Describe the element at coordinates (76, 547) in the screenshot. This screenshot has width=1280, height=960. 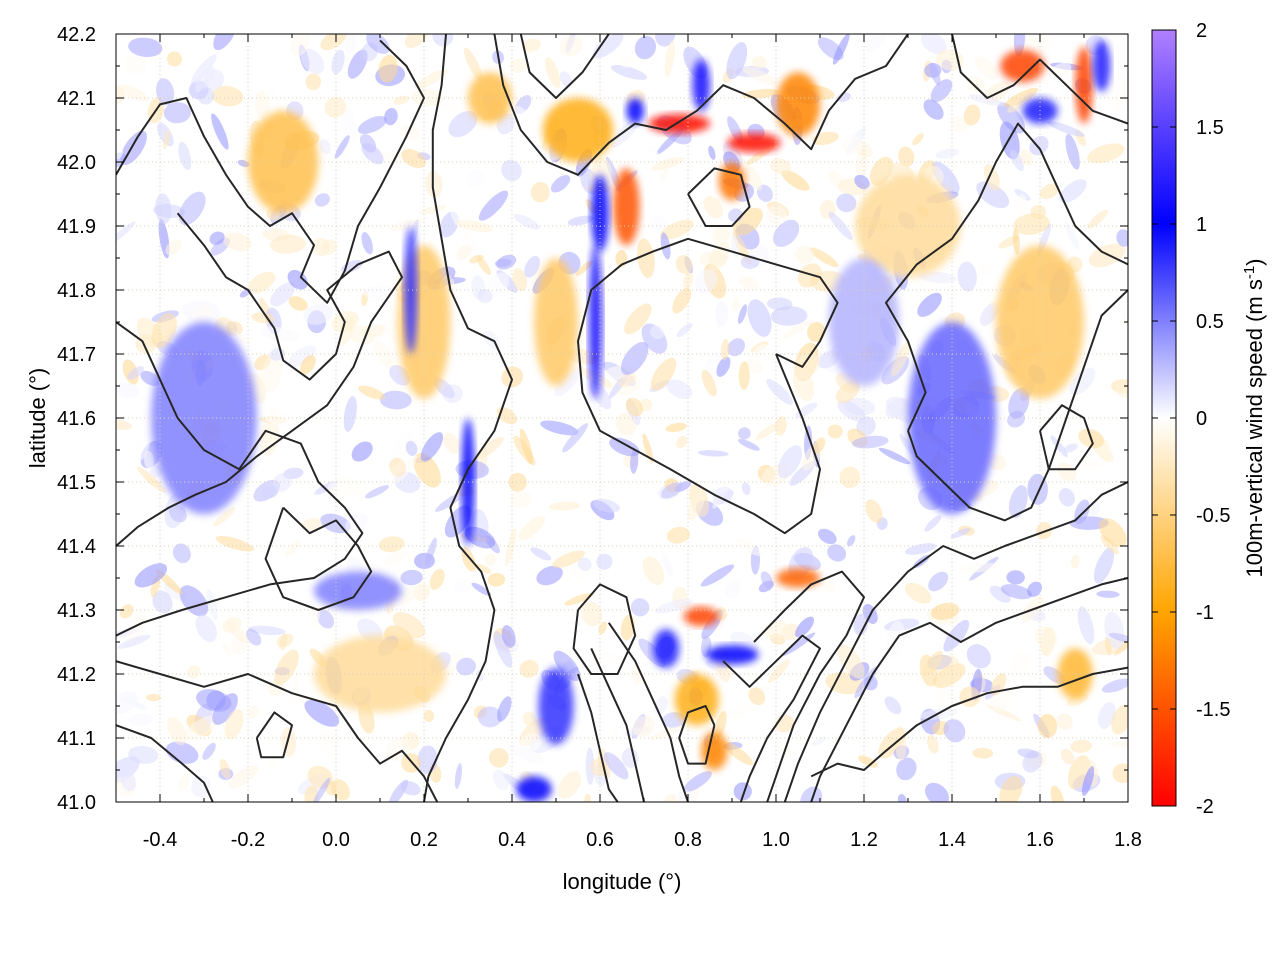
I see `y-tick-label: 41.4` at that location.